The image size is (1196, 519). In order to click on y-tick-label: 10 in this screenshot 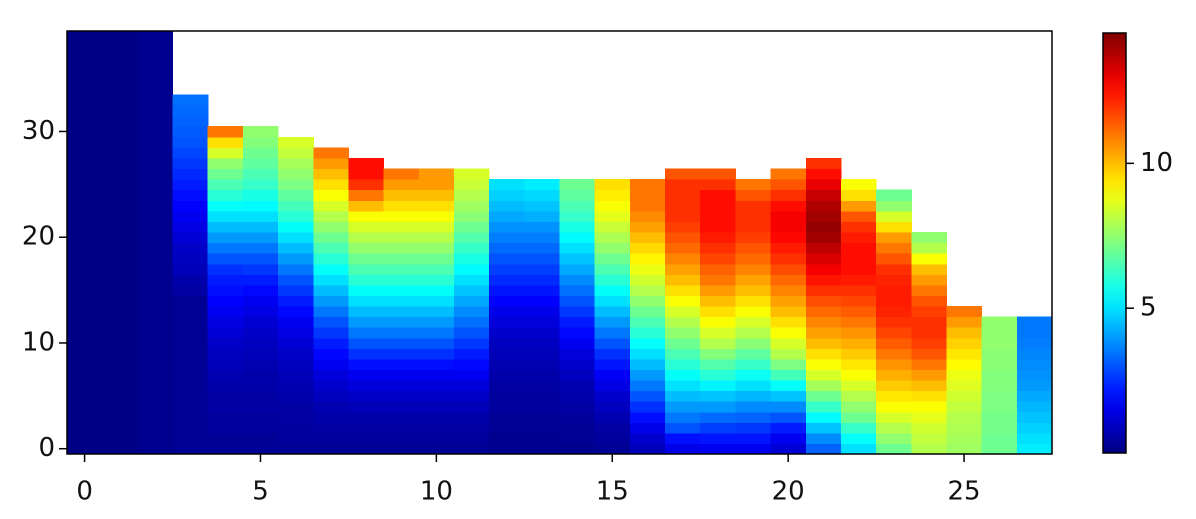, I will do `click(38, 342)`.